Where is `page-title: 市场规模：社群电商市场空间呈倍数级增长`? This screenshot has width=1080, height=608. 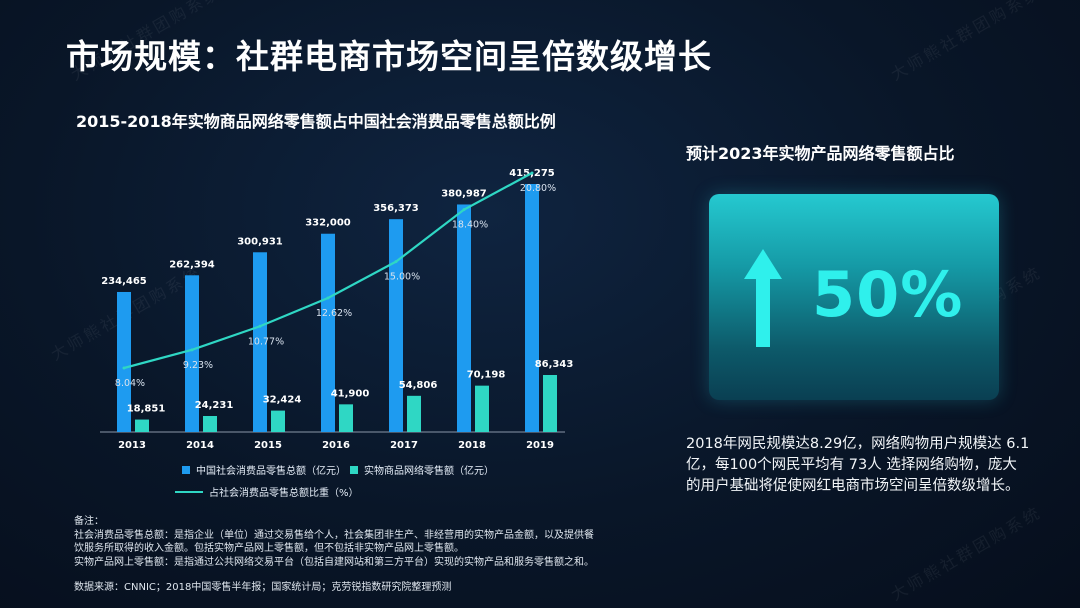
page-title: 市场规模：社群电商市场空间呈倍数级增长 is located at coordinates (389, 56).